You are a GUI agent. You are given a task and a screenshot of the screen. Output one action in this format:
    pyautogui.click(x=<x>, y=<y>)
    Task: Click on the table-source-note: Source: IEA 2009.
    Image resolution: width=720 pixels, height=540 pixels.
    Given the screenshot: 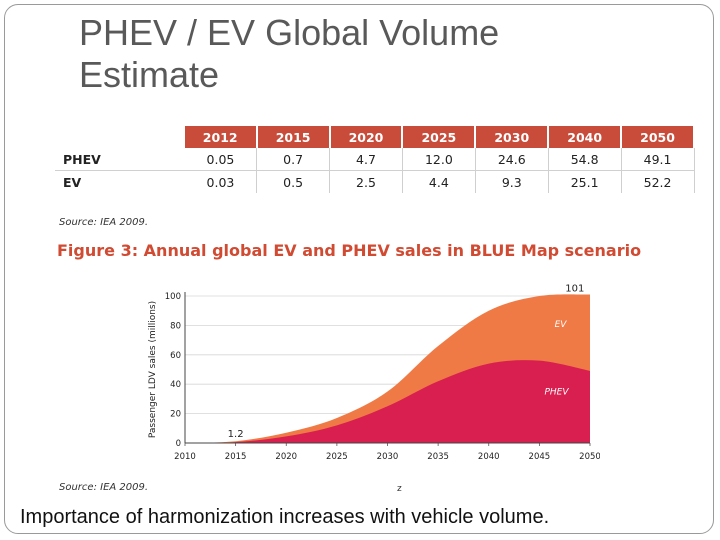 What is the action you would take?
    pyautogui.click(x=104, y=222)
    